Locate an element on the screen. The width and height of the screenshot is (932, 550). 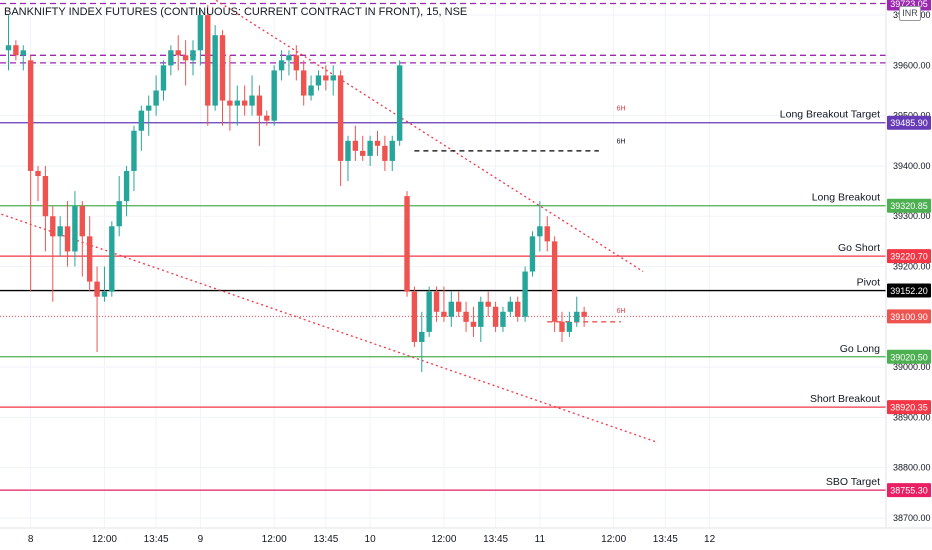
price-tick-label: 39600.00 is located at coordinates (912, 65).